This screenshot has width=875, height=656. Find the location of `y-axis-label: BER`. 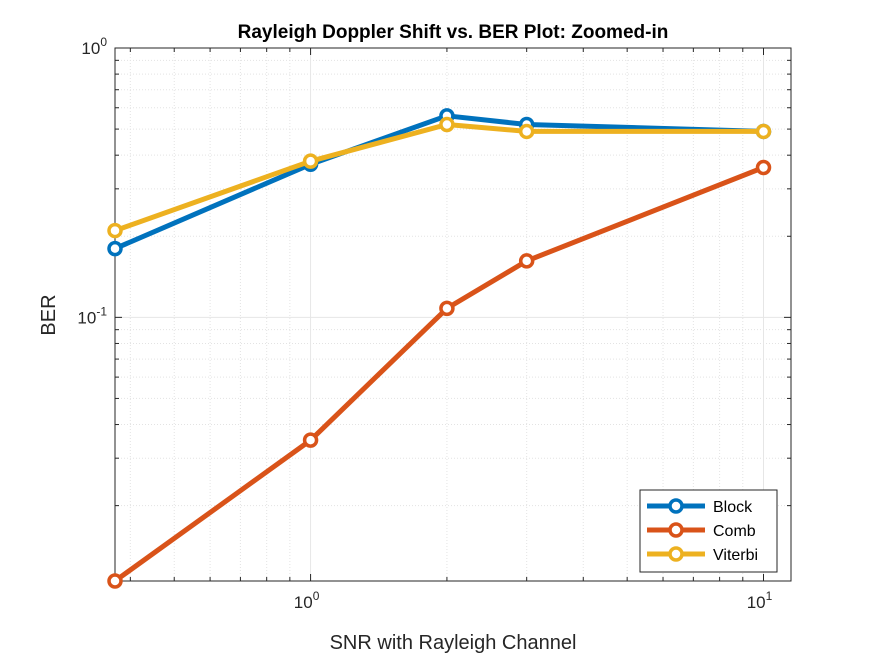

y-axis-label: BER is located at coordinates (49, 314).